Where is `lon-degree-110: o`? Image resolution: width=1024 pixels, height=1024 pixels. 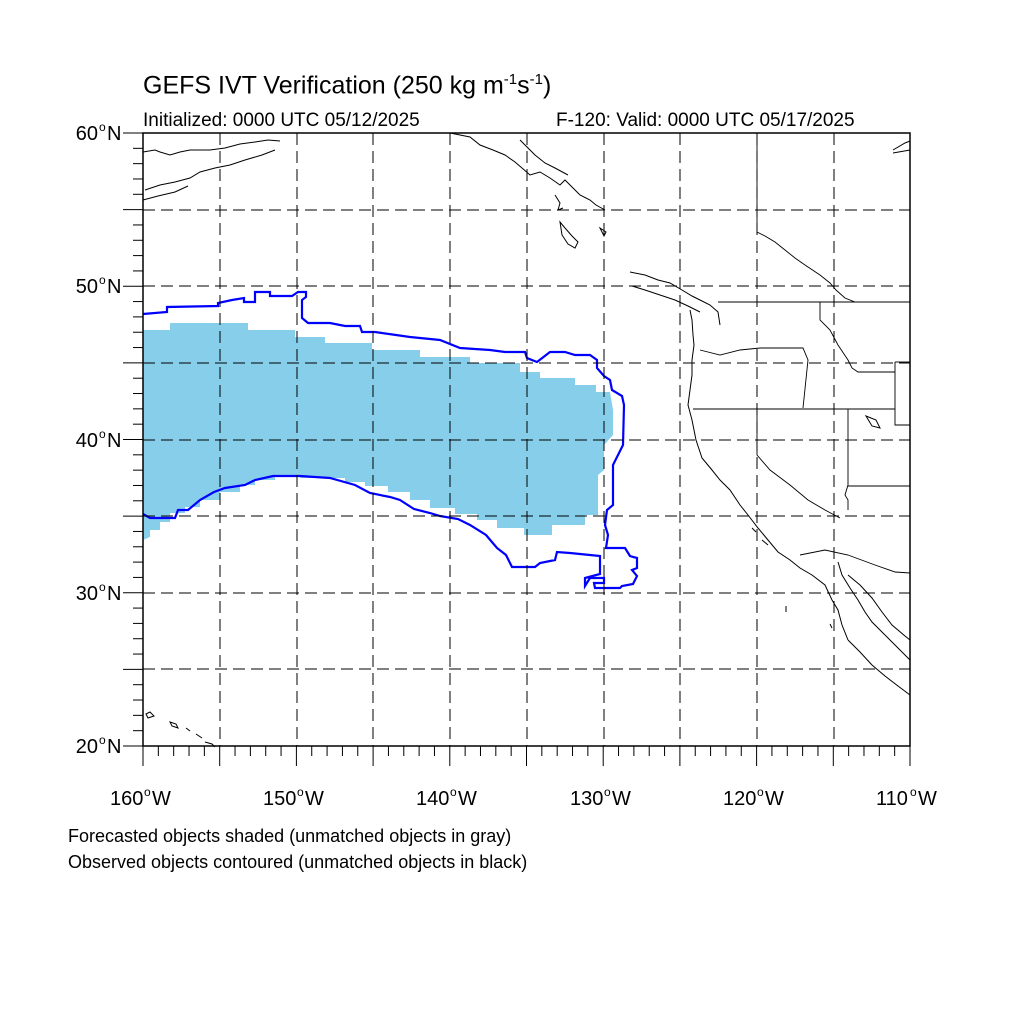
lon-degree-110: o is located at coordinates (913, 792).